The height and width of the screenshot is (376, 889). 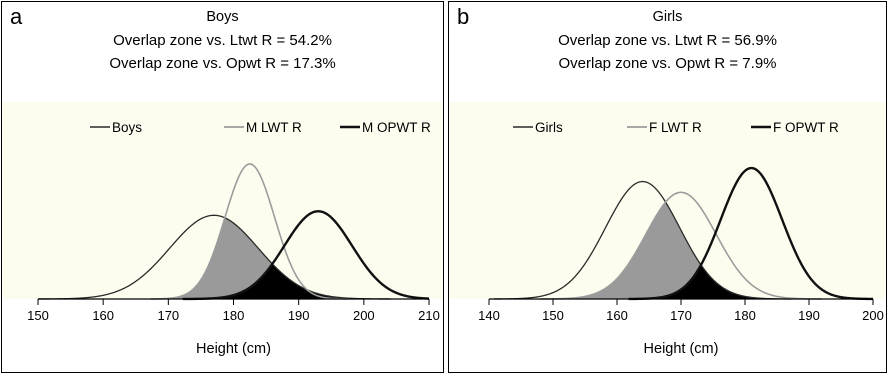 I want to click on chart-subtitle-2: Overlap zone vs. Opwt R = 7.9%, so click(x=667, y=63).